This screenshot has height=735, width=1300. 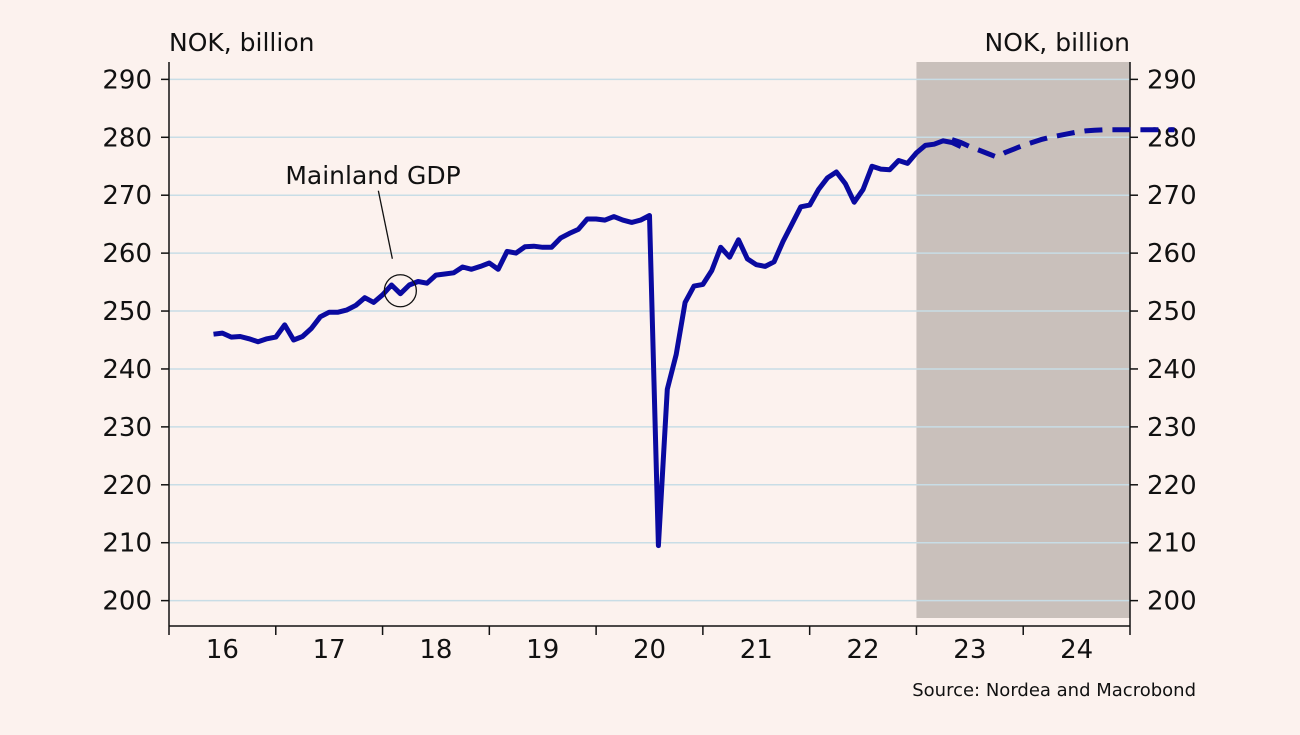 What do you see at coordinates (1172, 602) in the screenshot?
I see `right-y-tick-label: 200` at bounding box center [1172, 602].